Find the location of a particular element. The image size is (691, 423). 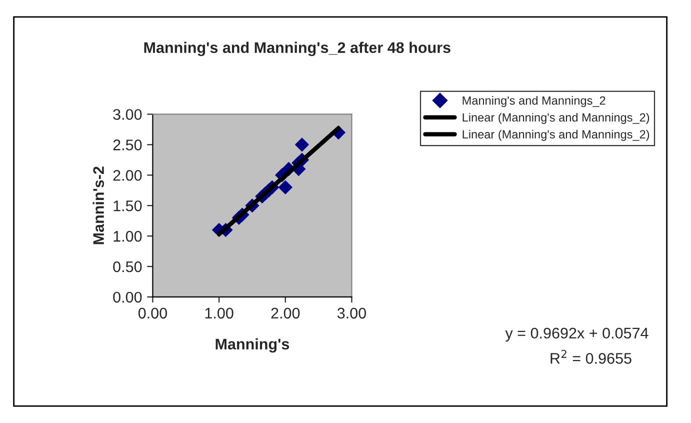

x-tick-label: 2.00 is located at coordinates (285, 313).